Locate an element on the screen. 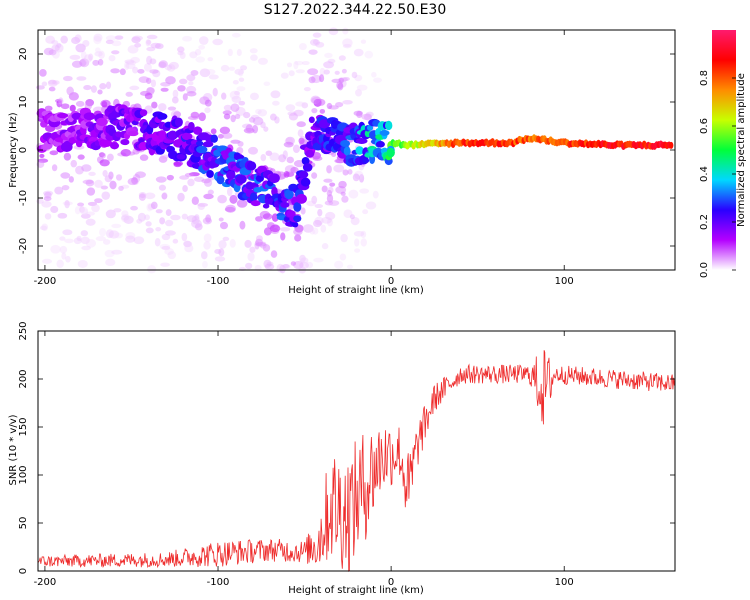  y-tick-label: -10 is located at coordinates (23, 198).